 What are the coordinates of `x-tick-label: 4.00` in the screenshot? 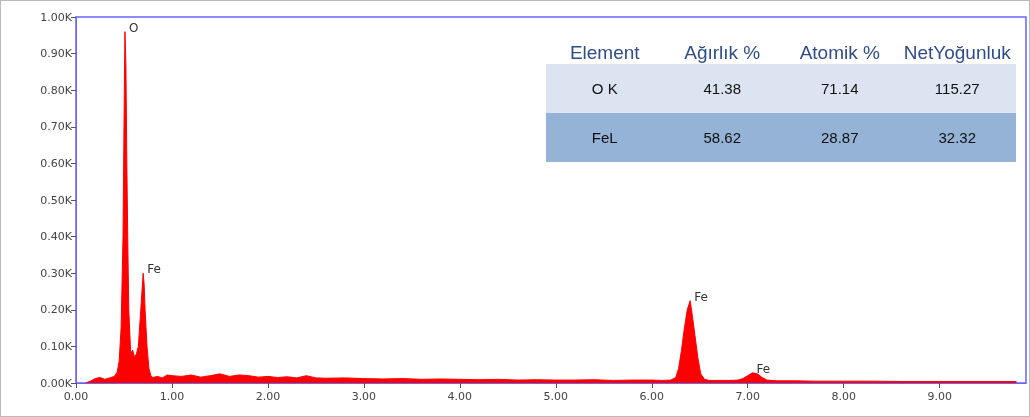 It's located at (460, 396).